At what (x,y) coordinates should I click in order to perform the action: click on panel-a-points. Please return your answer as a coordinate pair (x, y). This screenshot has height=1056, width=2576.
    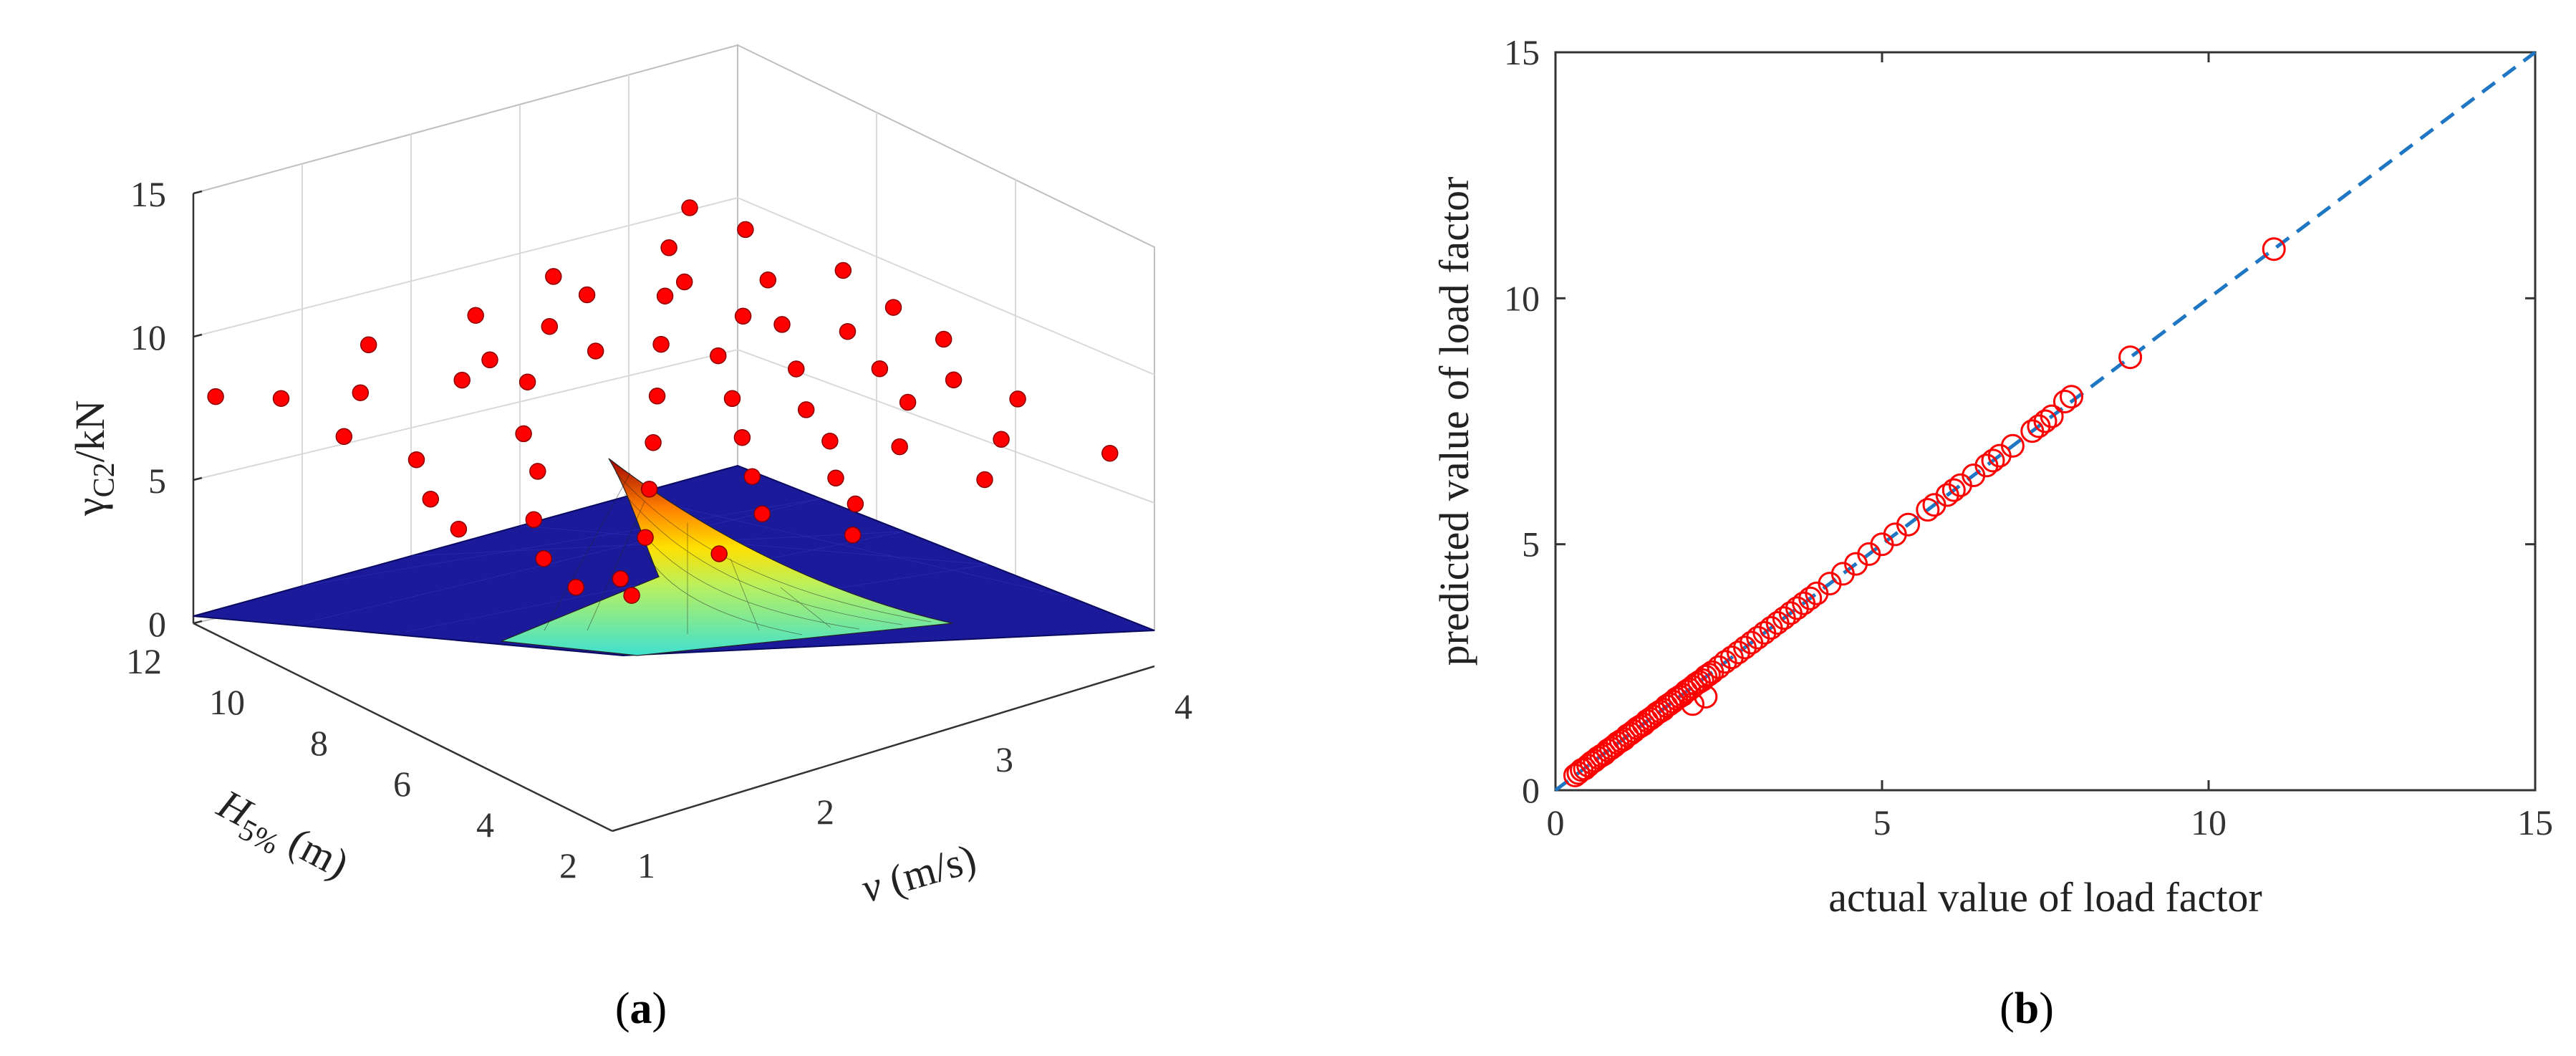
    Looking at the image, I should click on (663, 401).